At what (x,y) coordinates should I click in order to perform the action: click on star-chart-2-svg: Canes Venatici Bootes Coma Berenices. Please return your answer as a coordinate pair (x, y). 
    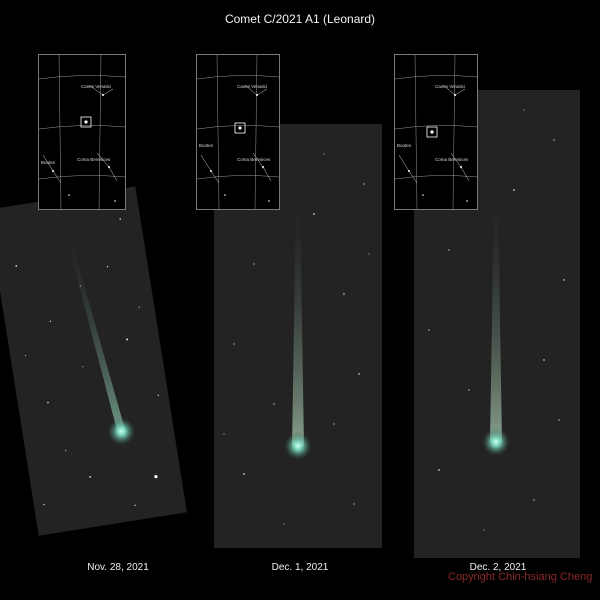
    Looking at the image, I should click on (238, 132).